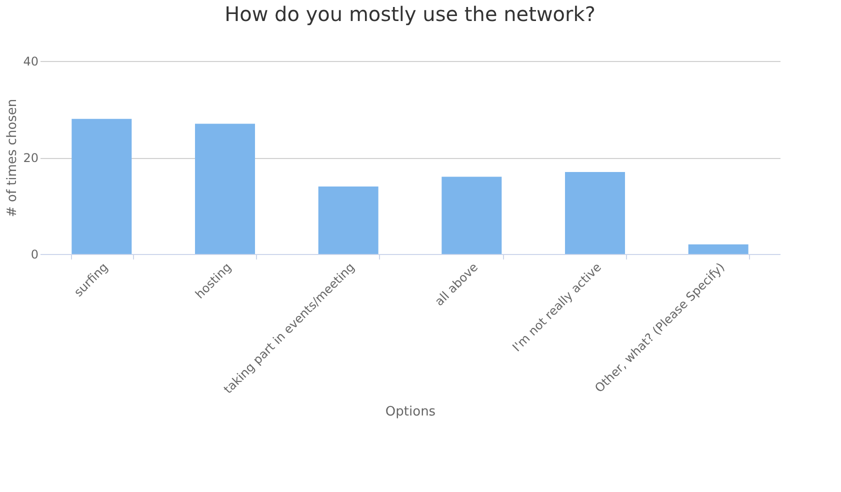 This screenshot has height=492, width=841. I want to click on y-tick-label: 40, so click(30, 61).